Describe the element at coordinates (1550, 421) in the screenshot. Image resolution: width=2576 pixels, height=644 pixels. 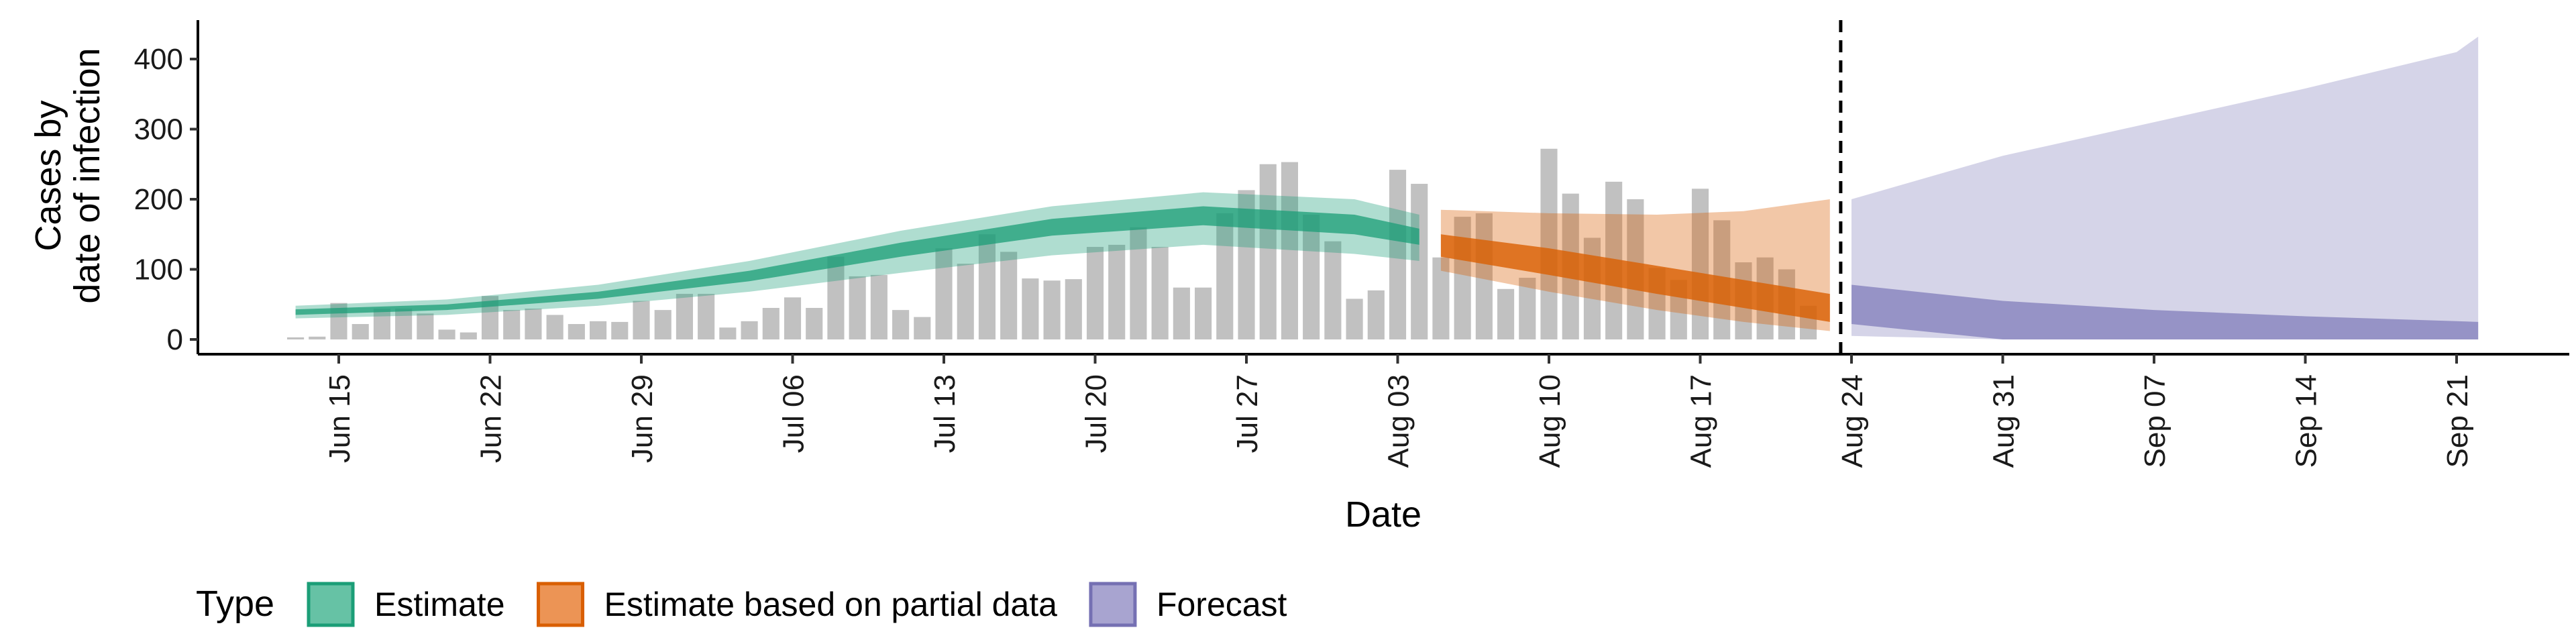
I see `x-tick-label: Aug 10` at that location.